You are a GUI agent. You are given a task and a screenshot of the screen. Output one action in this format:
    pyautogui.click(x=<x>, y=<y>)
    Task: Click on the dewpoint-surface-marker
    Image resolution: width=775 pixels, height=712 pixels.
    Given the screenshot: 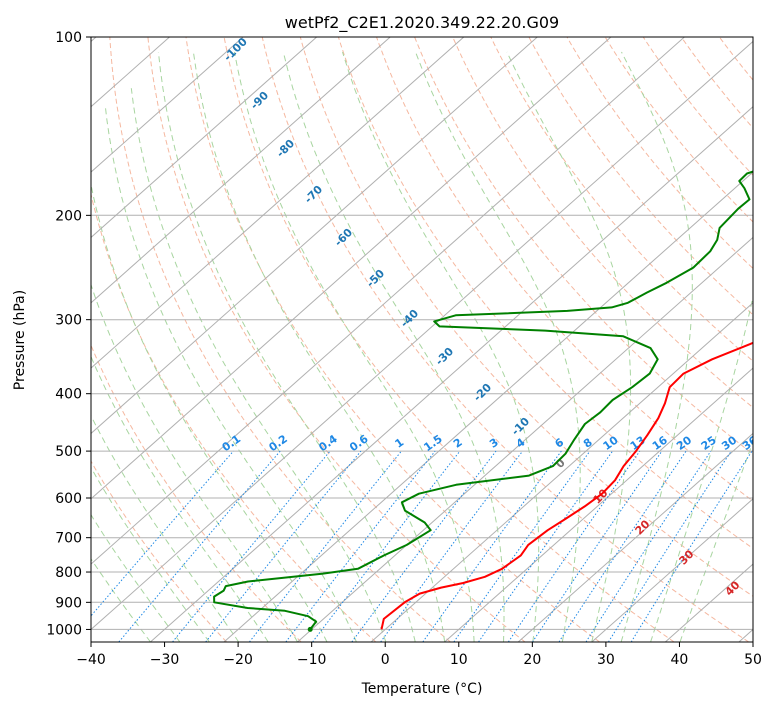 What is the action you would take?
    pyautogui.click(x=310, y=629)
    